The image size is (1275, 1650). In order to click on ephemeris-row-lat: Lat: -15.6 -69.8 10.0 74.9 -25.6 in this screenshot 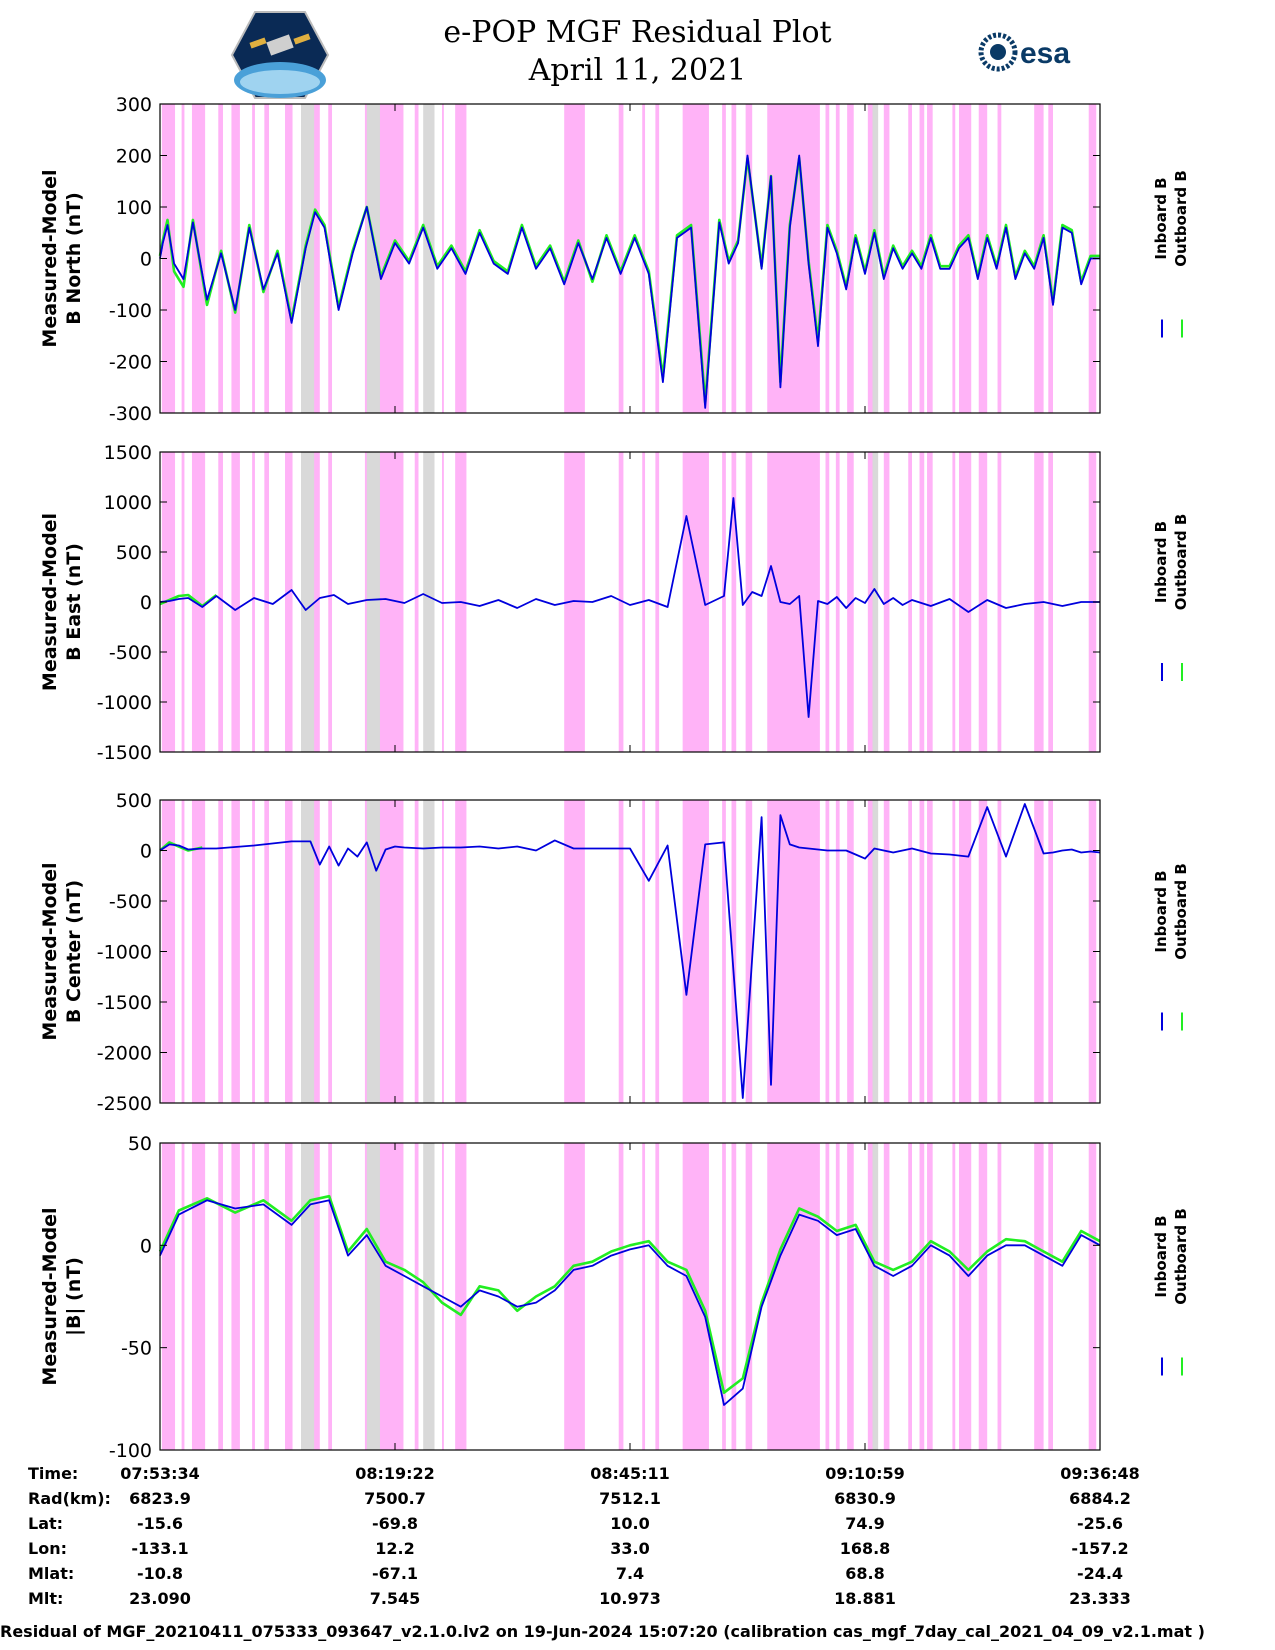, I will do `click(637, 1526)`.